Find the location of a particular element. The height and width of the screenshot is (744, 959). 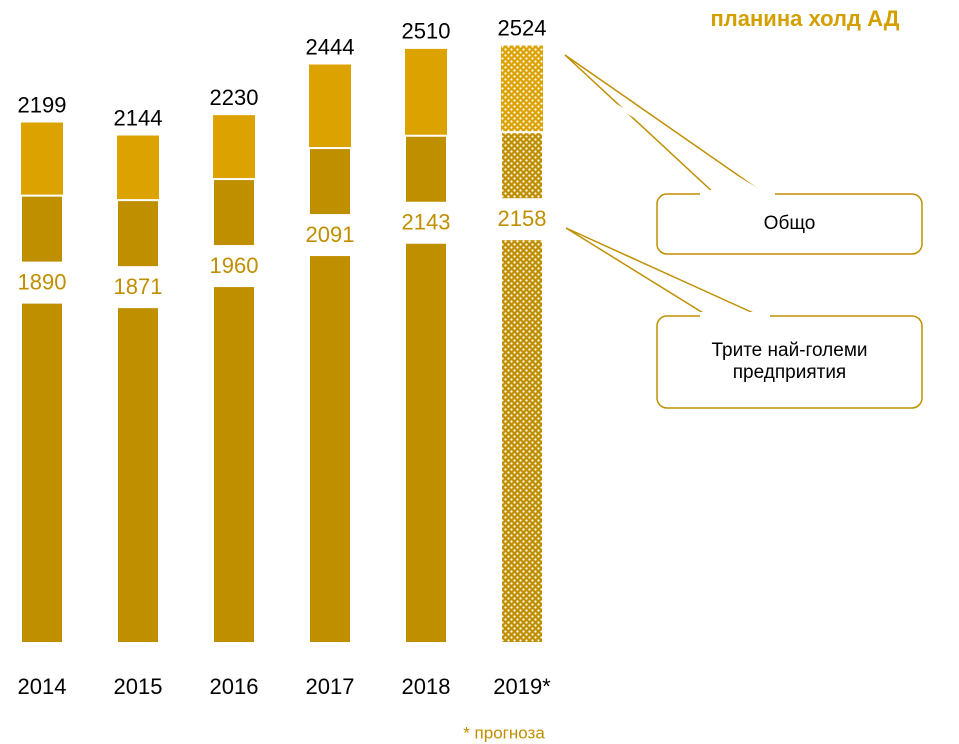

data-label: 2199 is located at coordinates (42, 104).